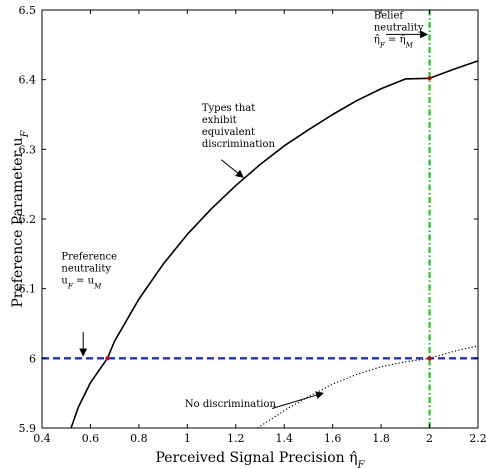  What do you see at coordinates (381, 438) in the screenshot?
I see `x-tick-label: 1.8` at bounding box center [381, 438].